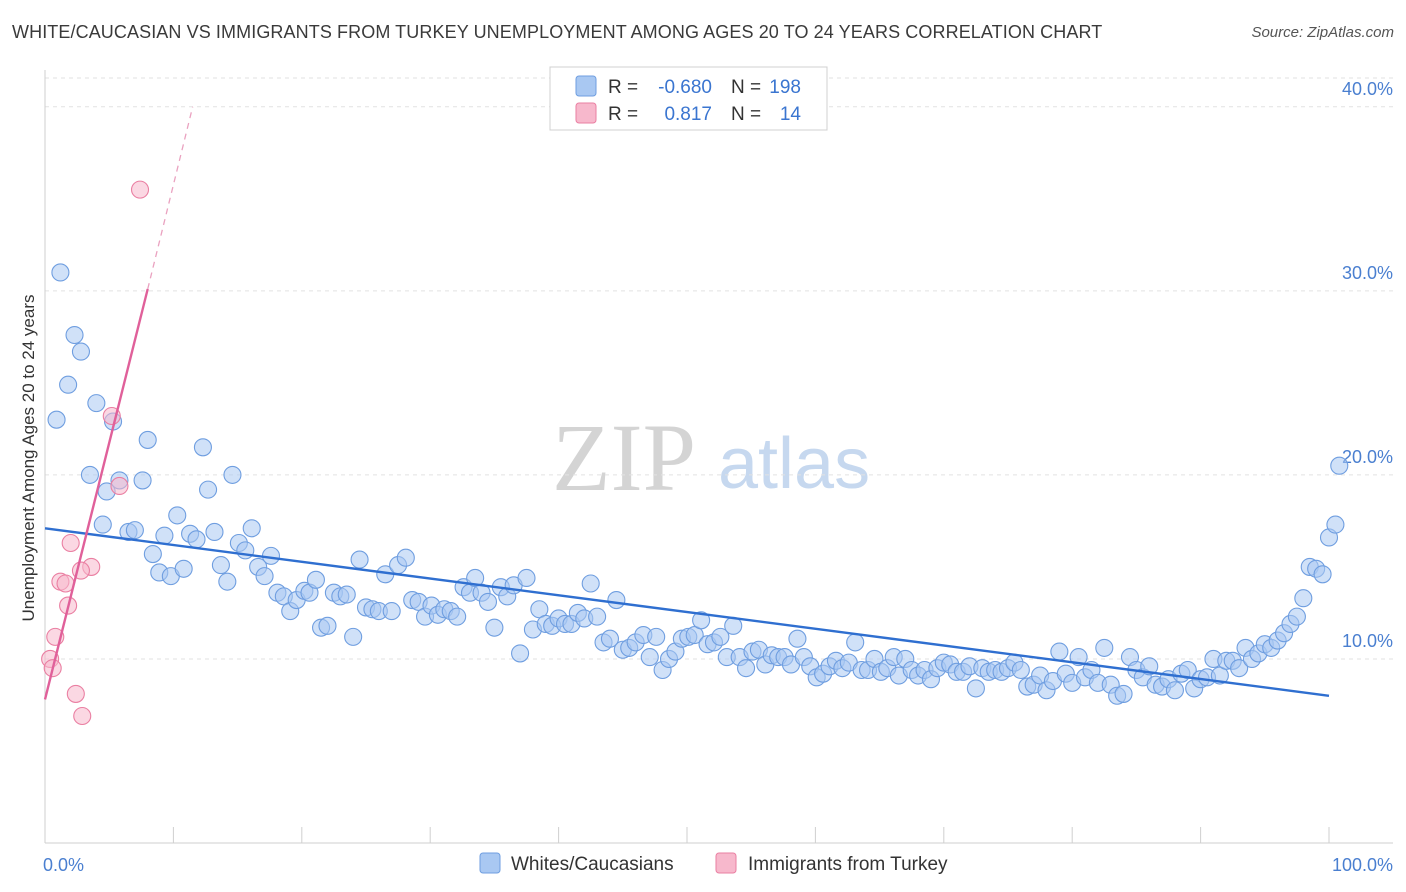 The image size is (1406, 892). I want to click on legend-r-value-1: 0.817, so click(688, 114).